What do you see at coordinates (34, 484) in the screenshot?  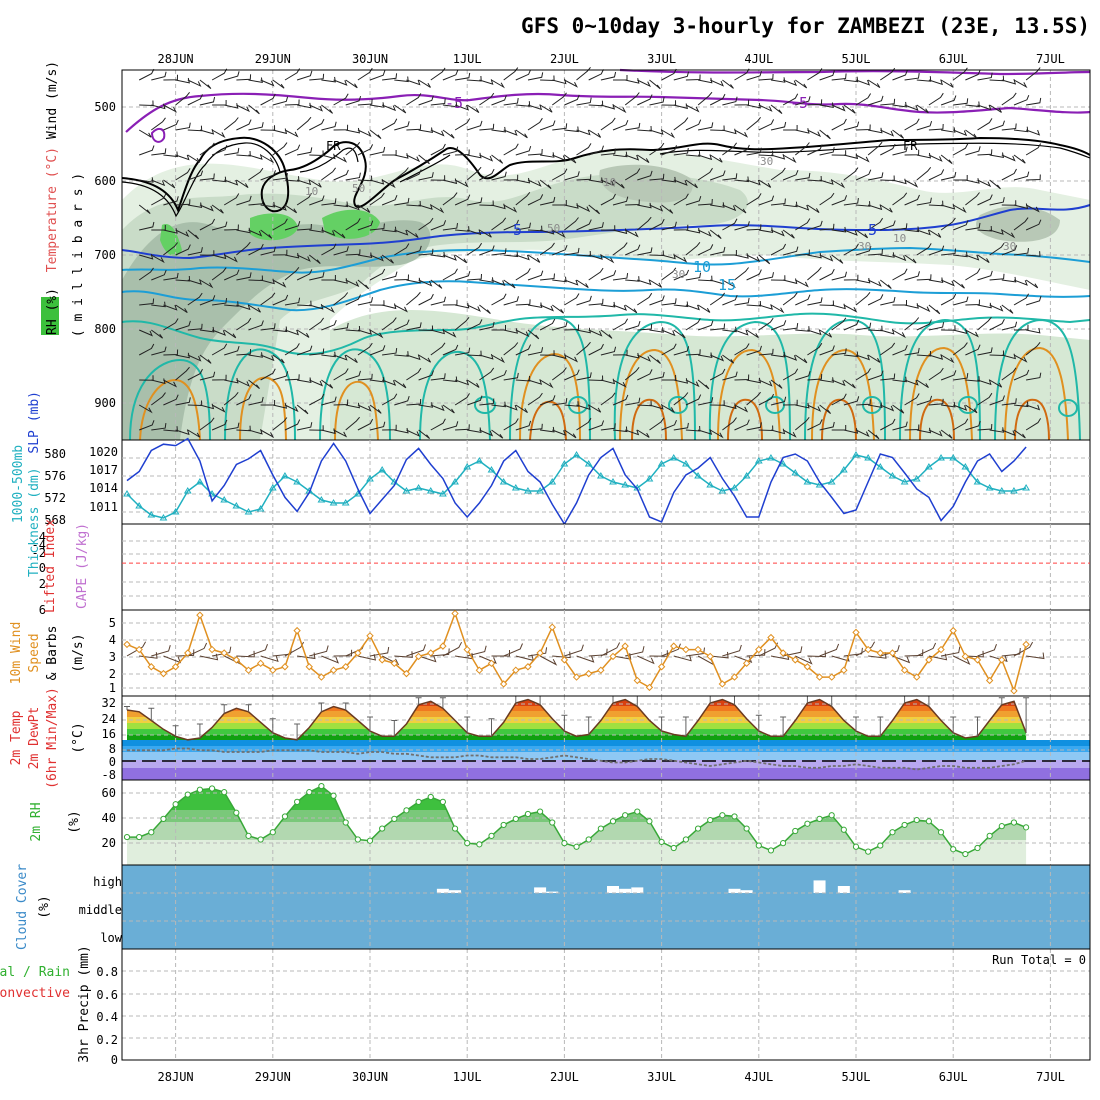 I see `slp-ylabel-2: Thickness (dm) SLP (mb)` at bounding box center [34, 484].